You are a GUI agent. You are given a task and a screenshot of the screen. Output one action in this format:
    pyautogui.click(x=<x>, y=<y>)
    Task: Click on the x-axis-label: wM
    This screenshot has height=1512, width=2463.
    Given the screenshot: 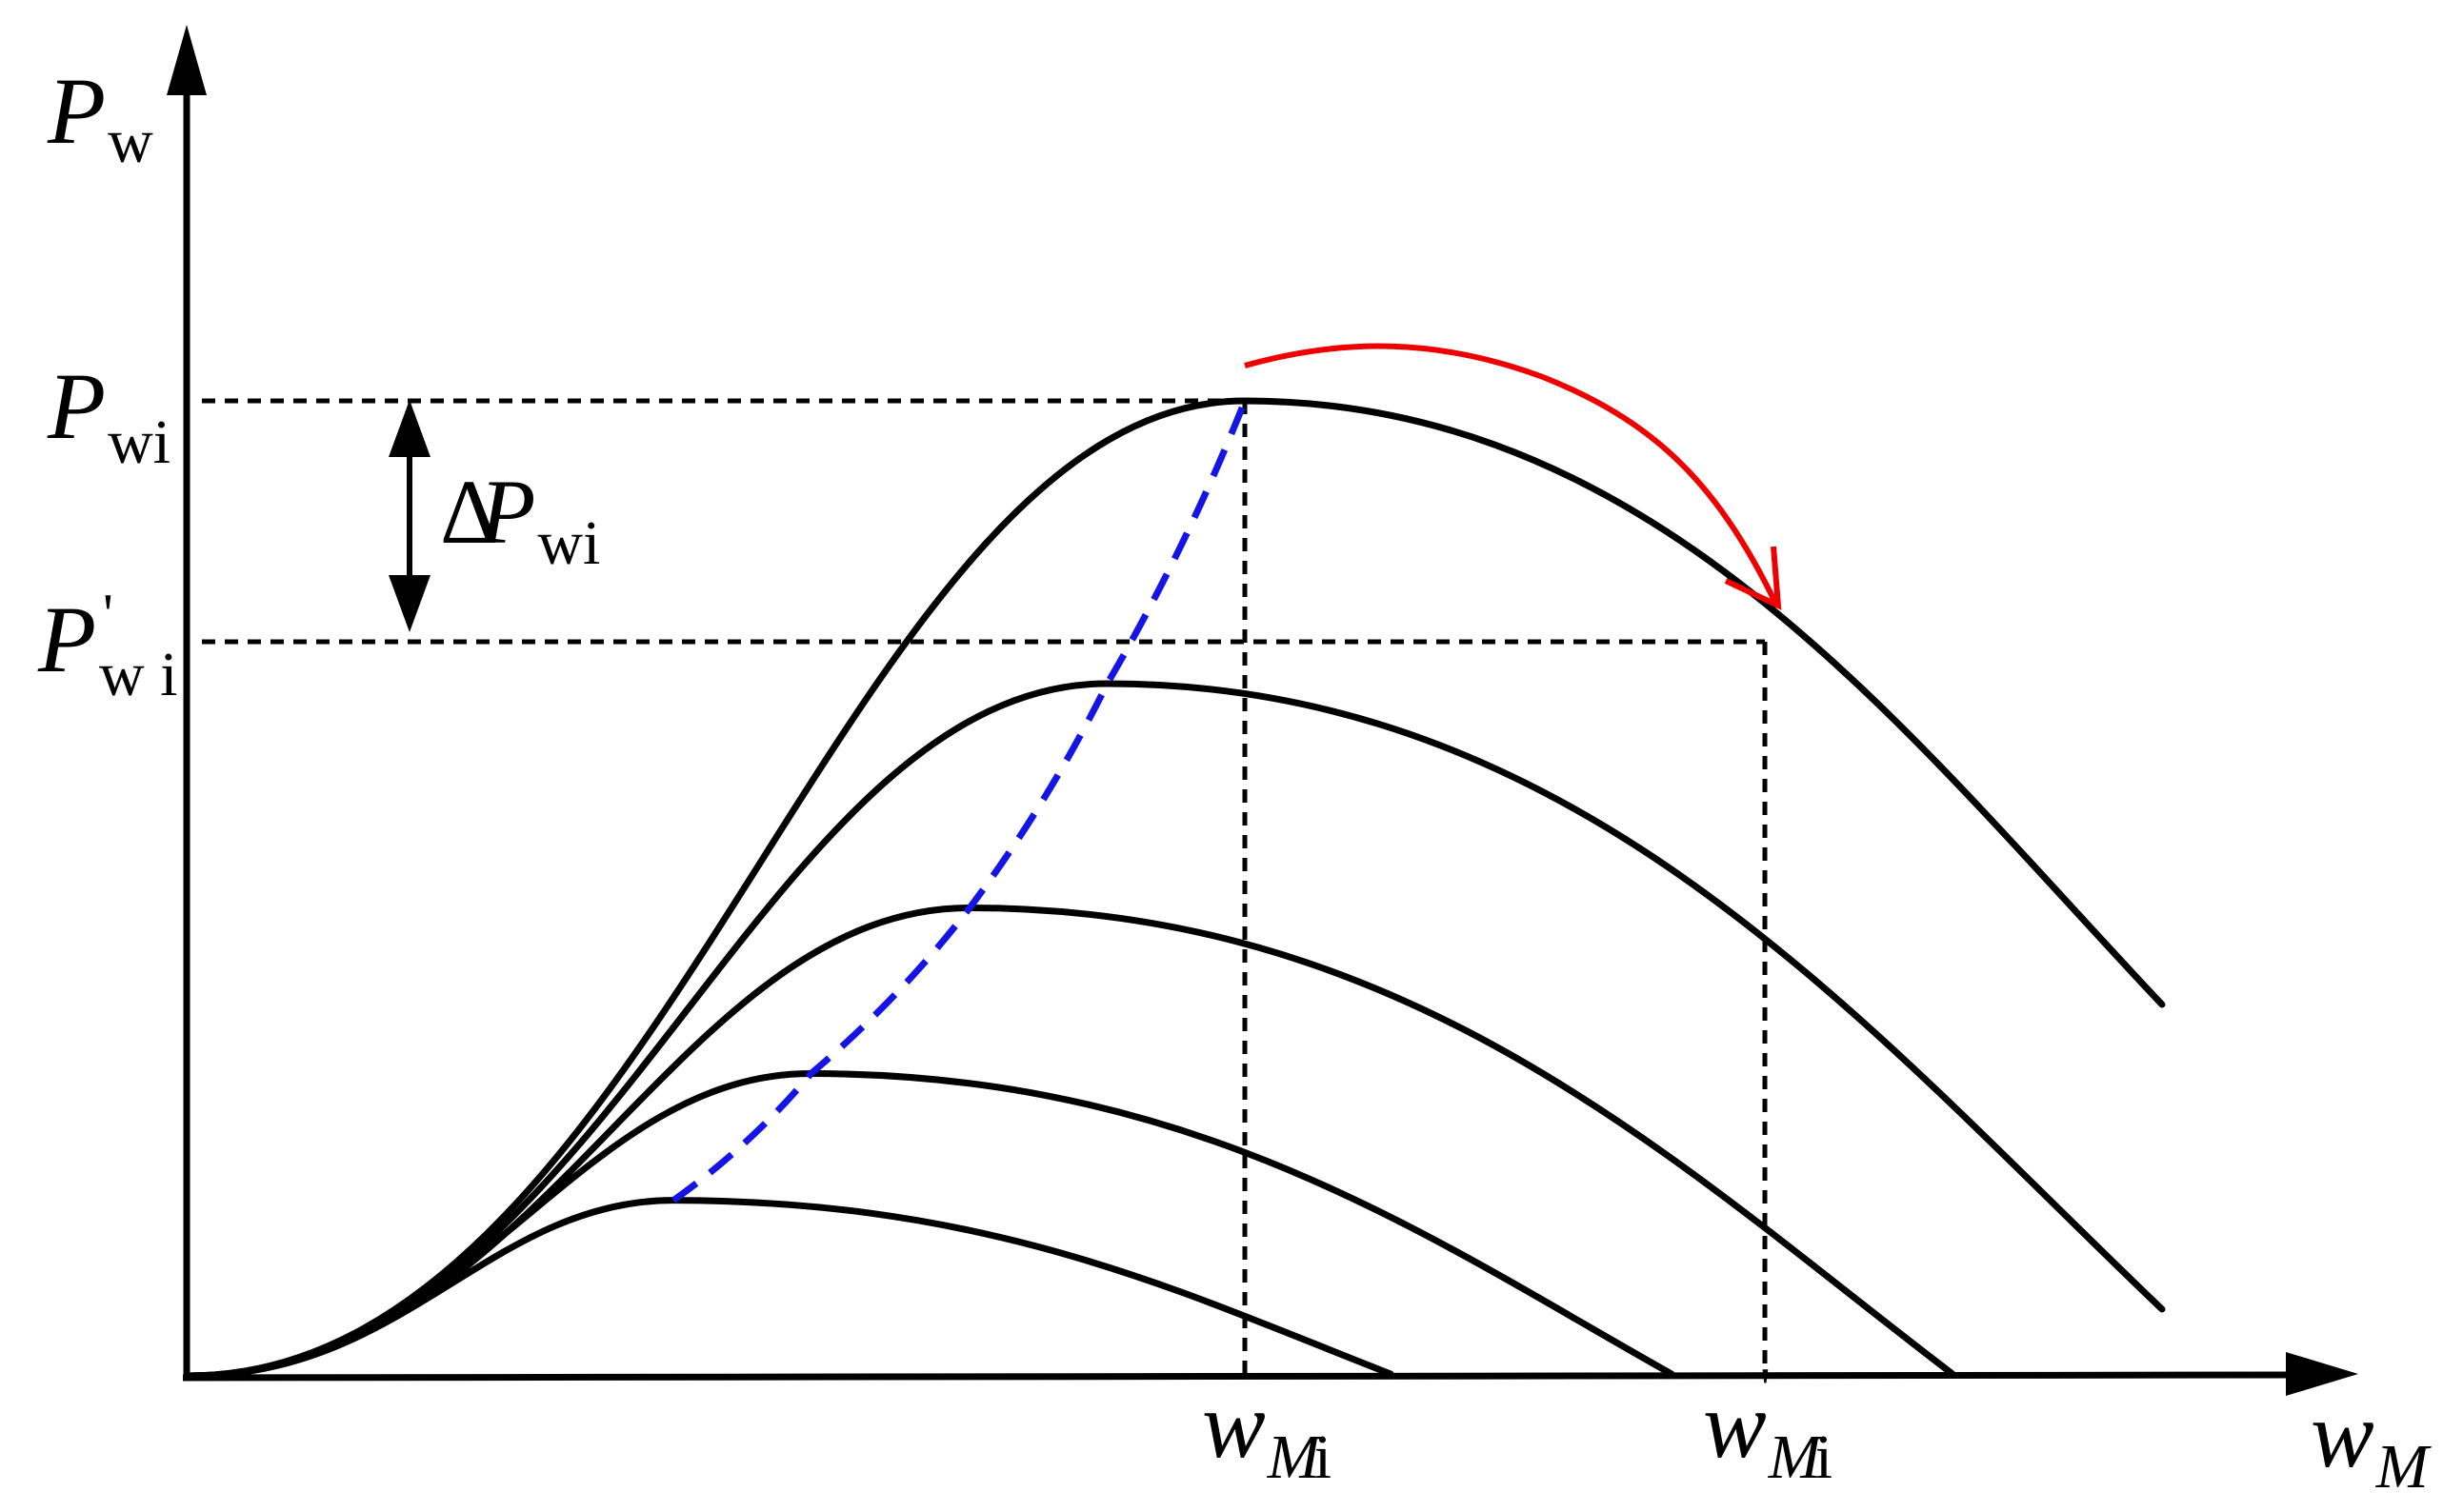 What is the action you would take?
    pyautogui.click(x=2372, y=1442)
    